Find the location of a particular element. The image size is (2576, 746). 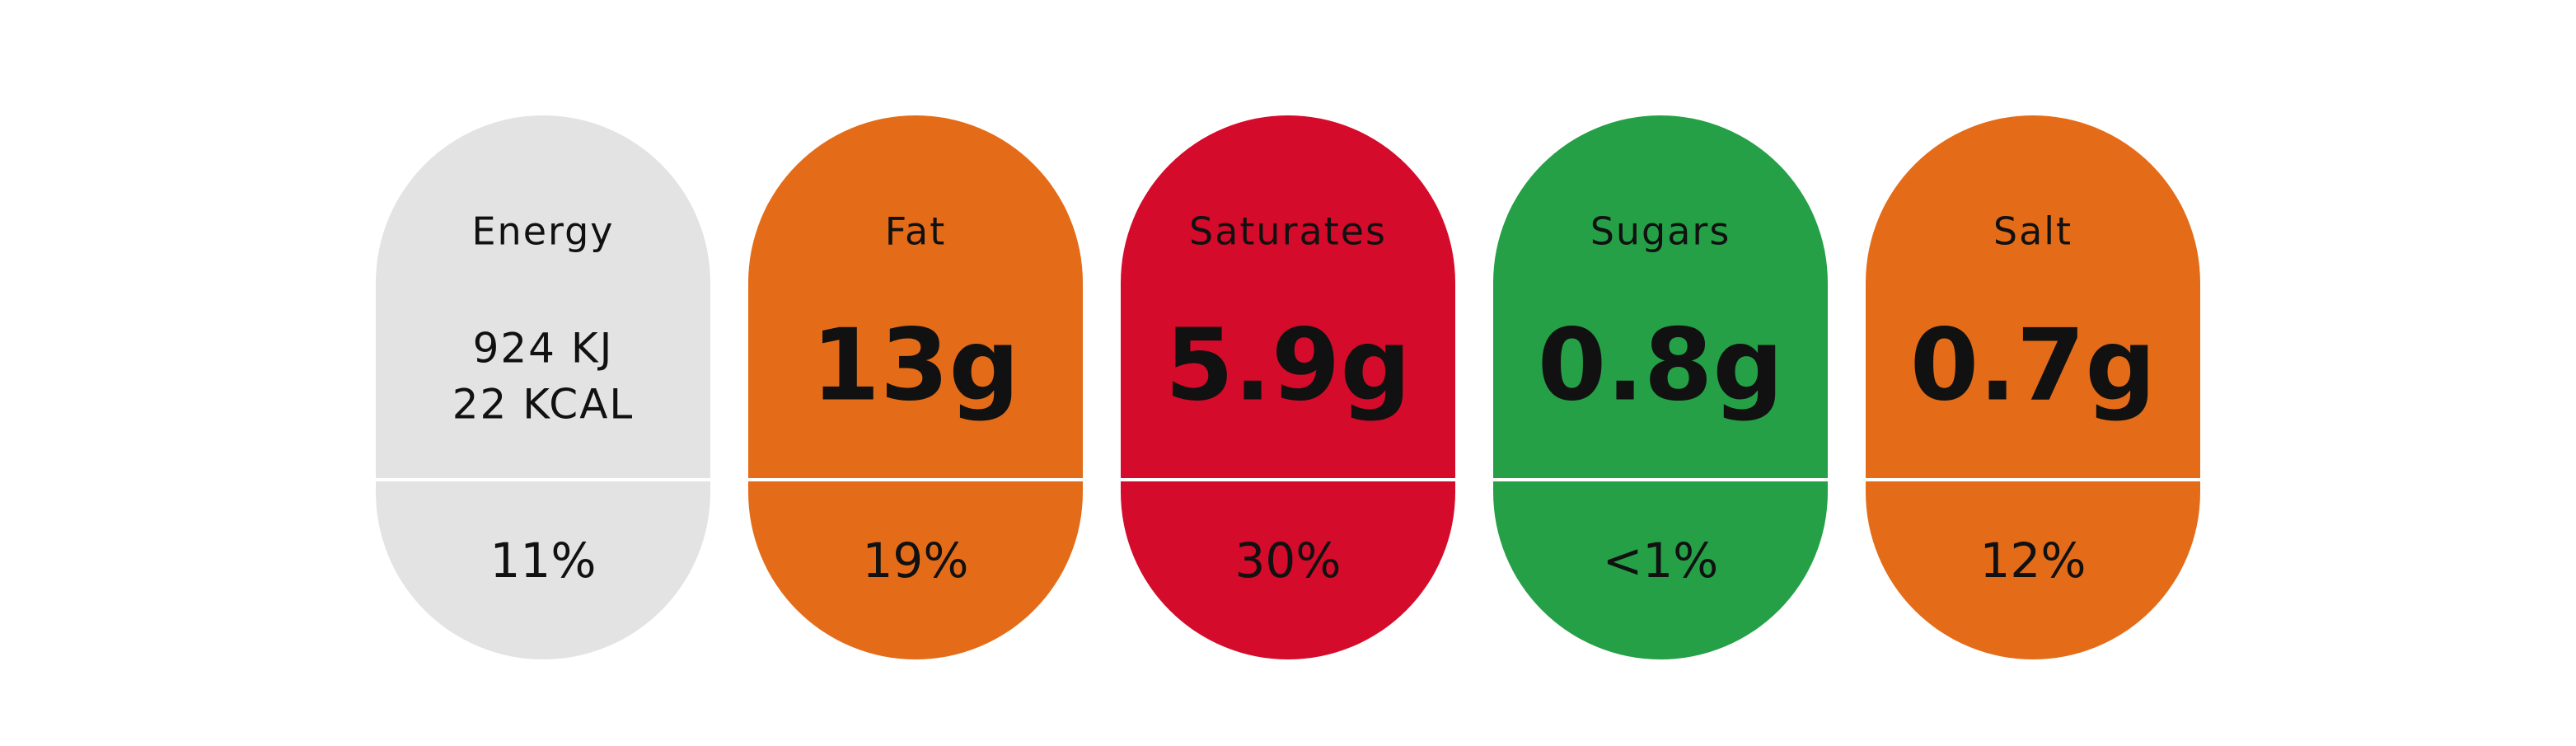

nutrient-name: Salt is located at coordinates (2033, 231).